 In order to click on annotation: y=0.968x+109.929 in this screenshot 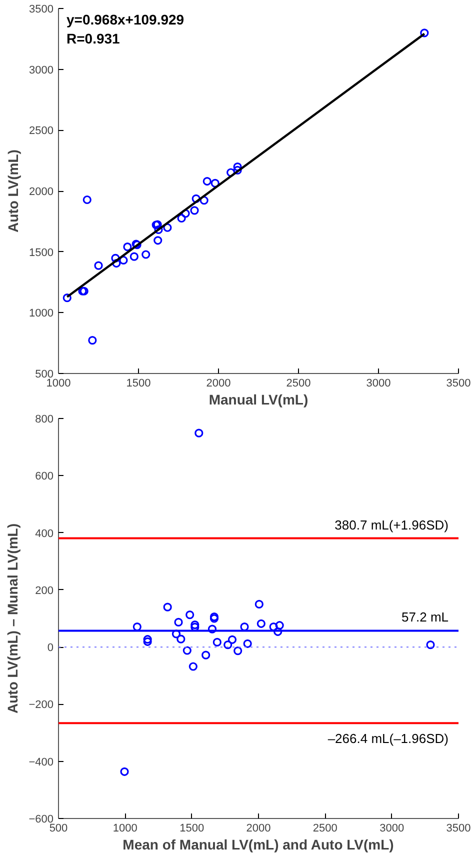, I will do `click(125, 20)`.